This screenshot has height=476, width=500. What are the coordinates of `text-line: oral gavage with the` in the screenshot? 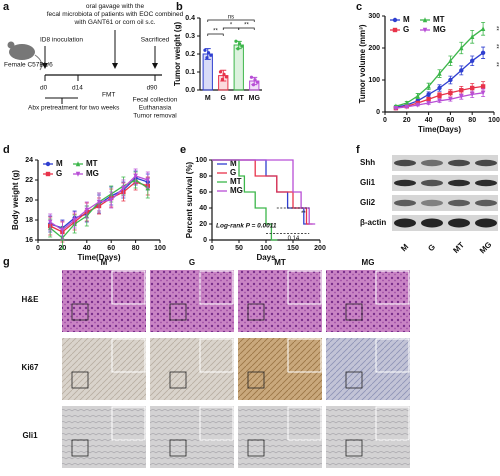 It's located at (115, 6).